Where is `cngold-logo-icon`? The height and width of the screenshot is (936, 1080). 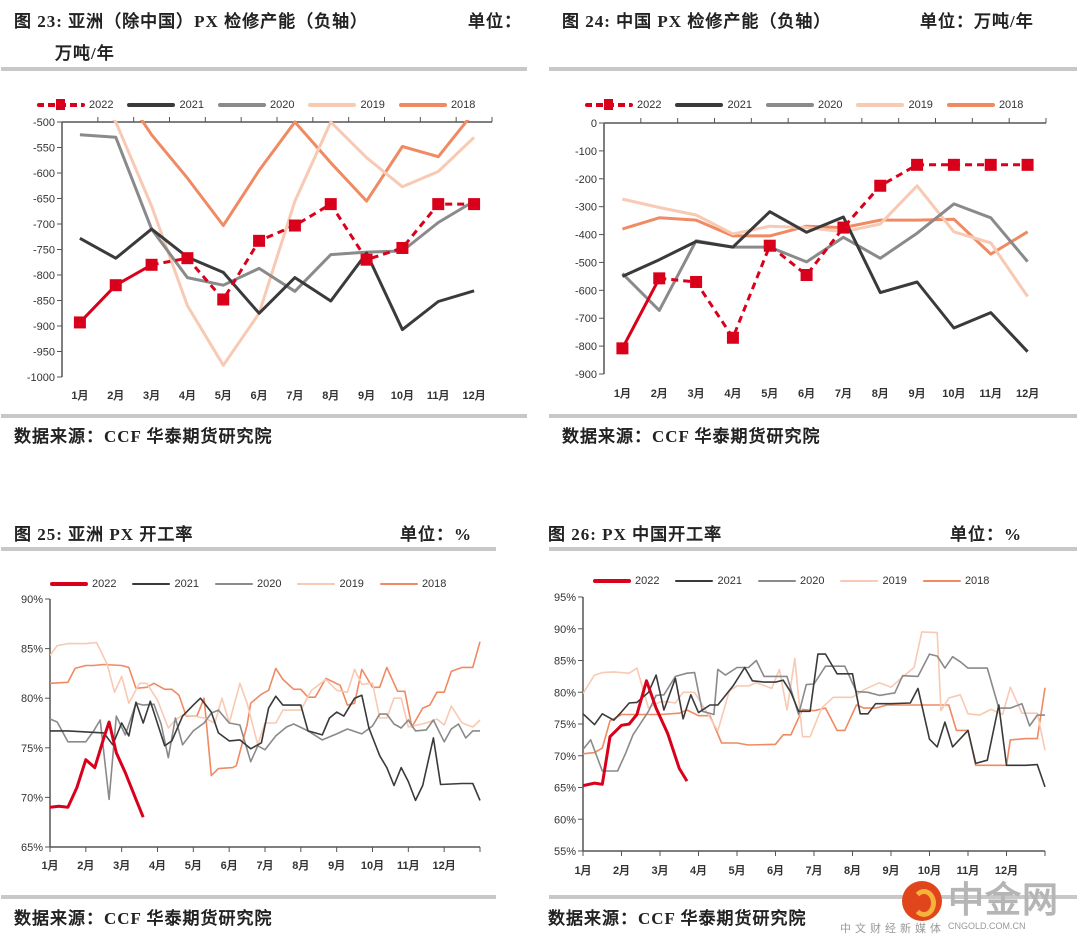 cngold-logo-icon is located at coordinates (922, 901).